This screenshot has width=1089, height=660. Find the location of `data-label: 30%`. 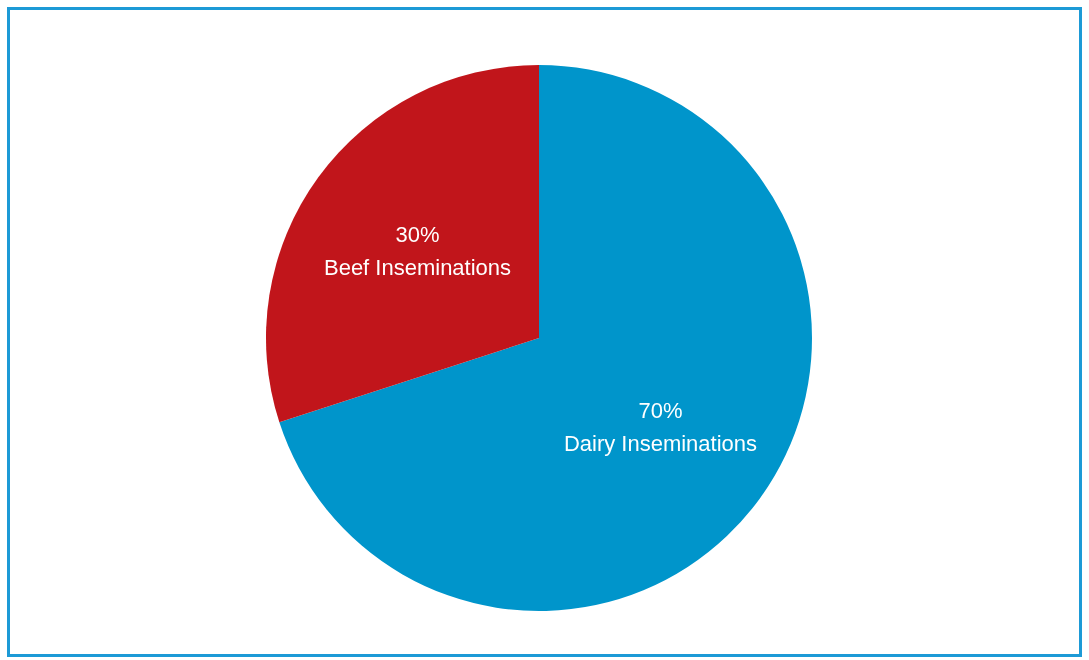

data-label: 30% is located at coordinates (417, 234).